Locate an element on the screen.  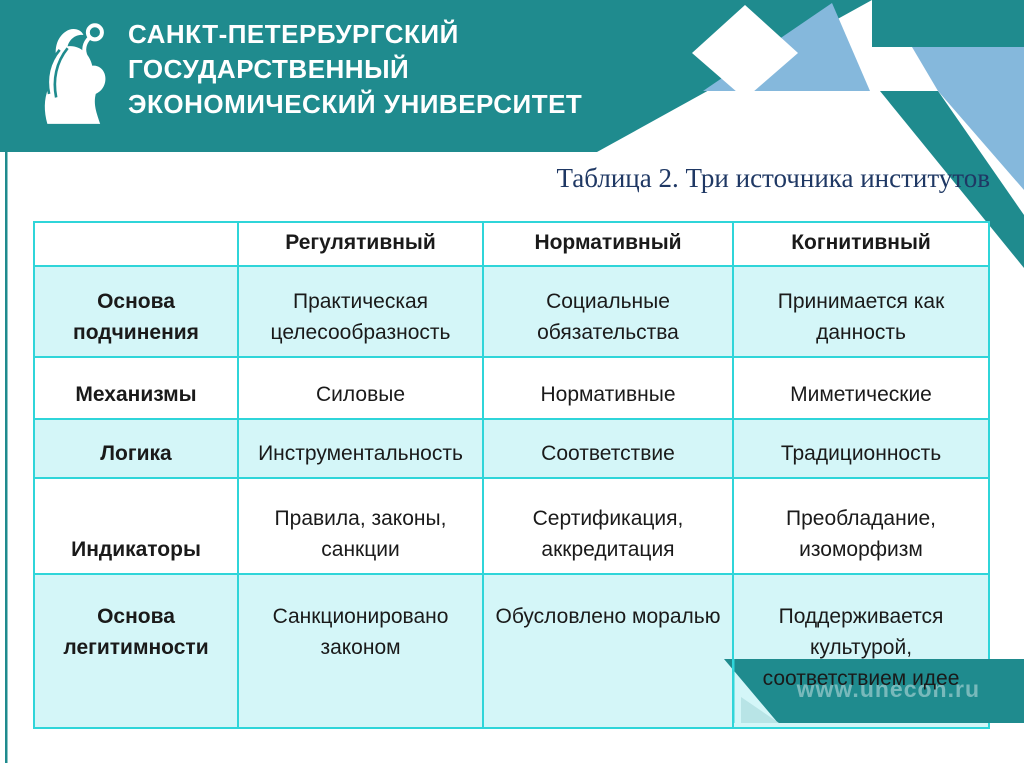
data-cell: Санкционировано законом is located at coordinates (360, 651).